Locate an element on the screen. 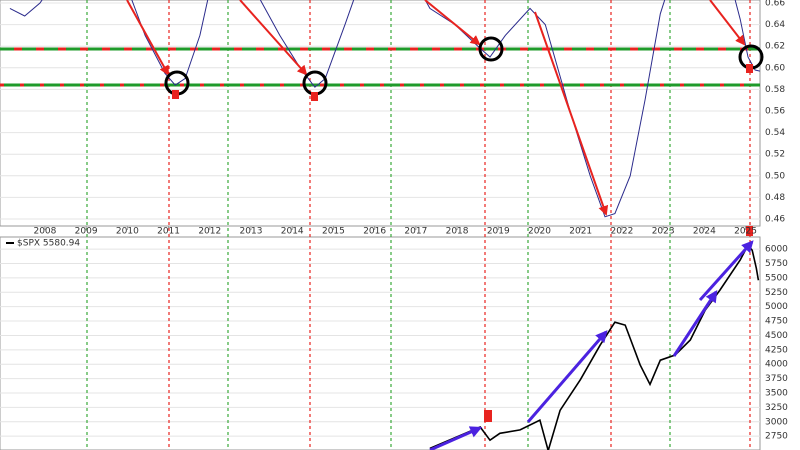  x-tick-label: 2025 is located at coordinates (745, 232).